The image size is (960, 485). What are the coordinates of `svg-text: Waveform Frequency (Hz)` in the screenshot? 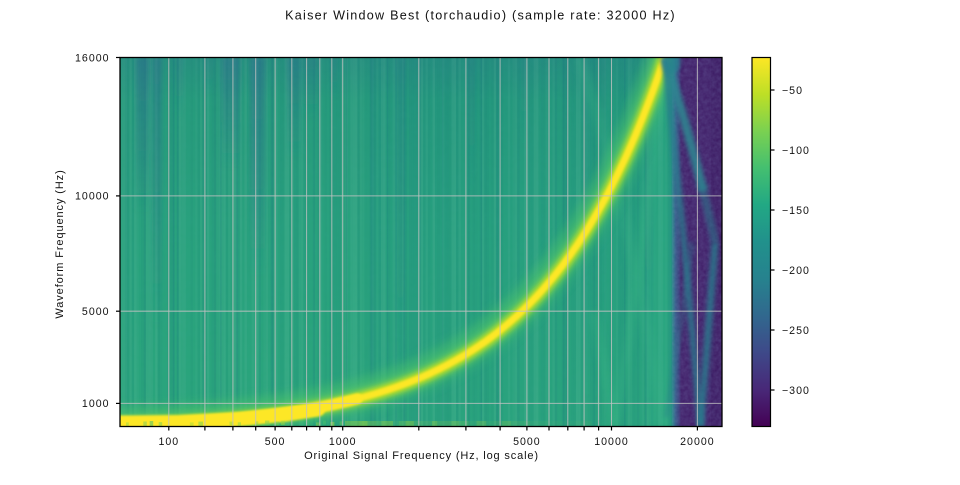 It's located at (60, 243).